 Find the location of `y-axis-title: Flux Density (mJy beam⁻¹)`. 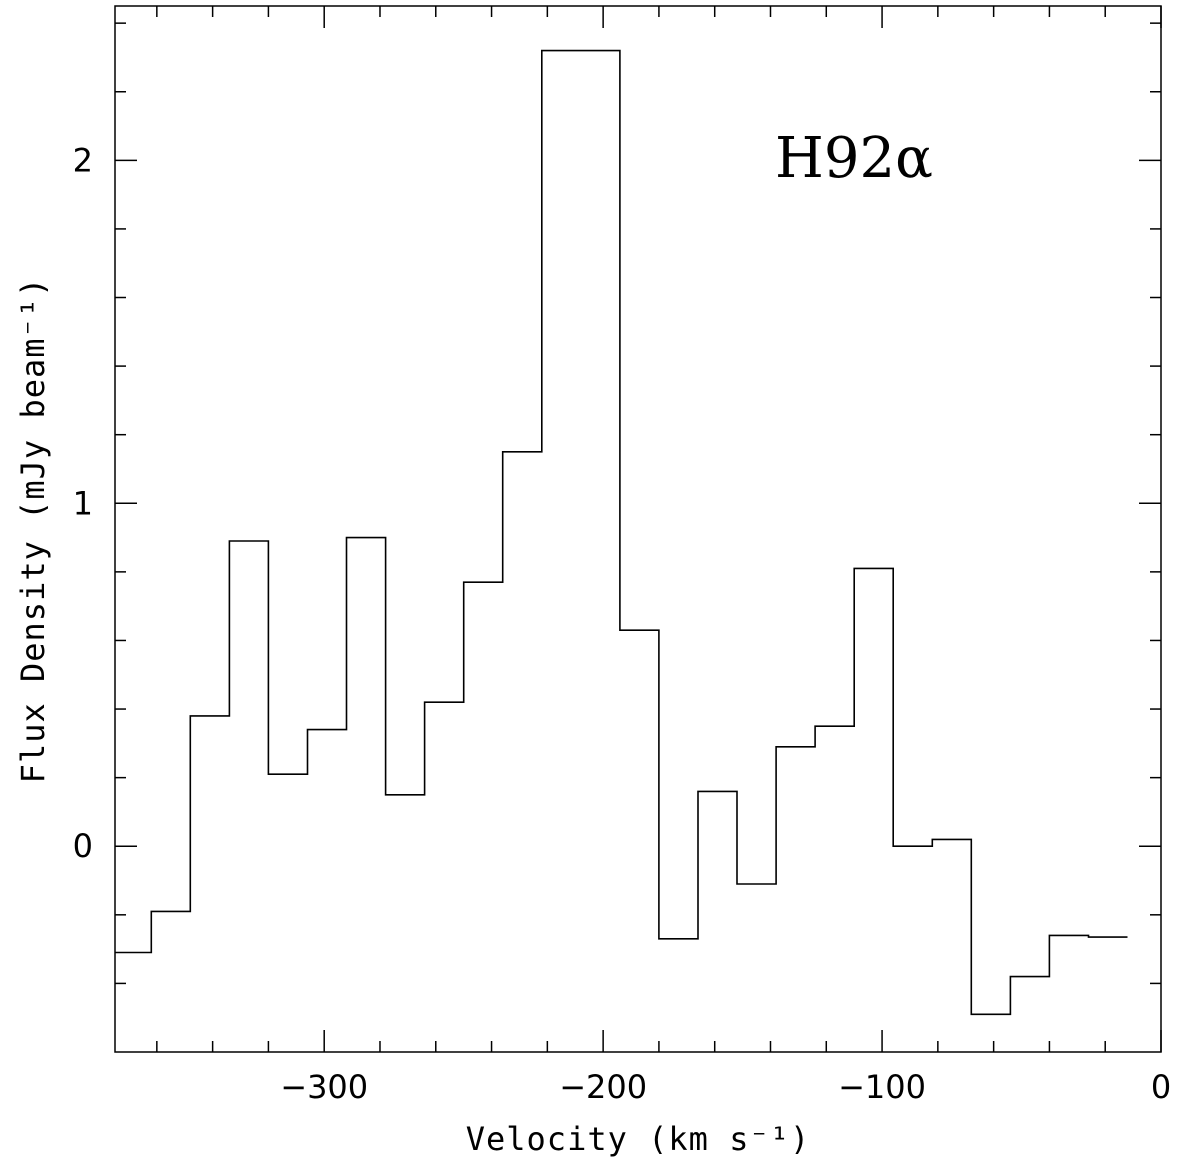

y-axis-title: Flux Density (mJy beam⁻¹) is located at coordinates (33, 530).